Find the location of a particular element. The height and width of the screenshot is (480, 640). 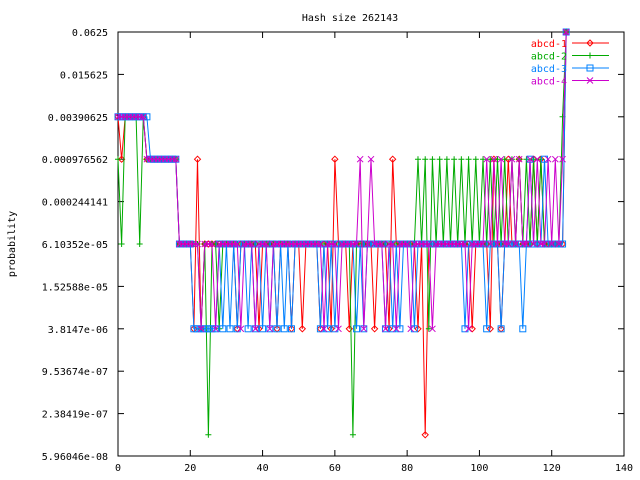

chart-title: Hash size 262143 is located at coordinates (350, 18).